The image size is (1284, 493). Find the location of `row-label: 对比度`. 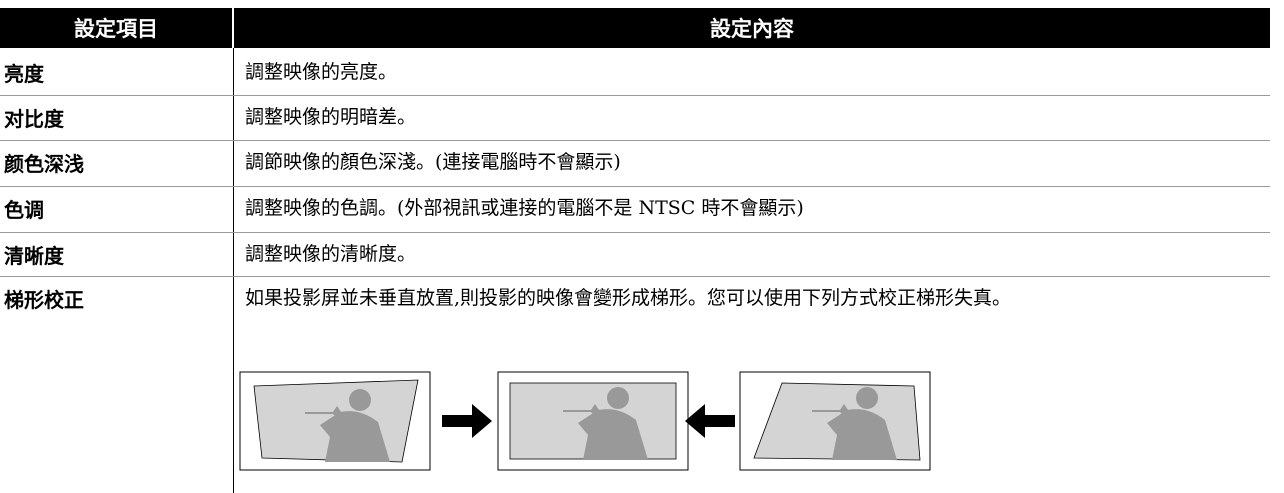

row-label: 对比度 is located at coordinates (34, 119).